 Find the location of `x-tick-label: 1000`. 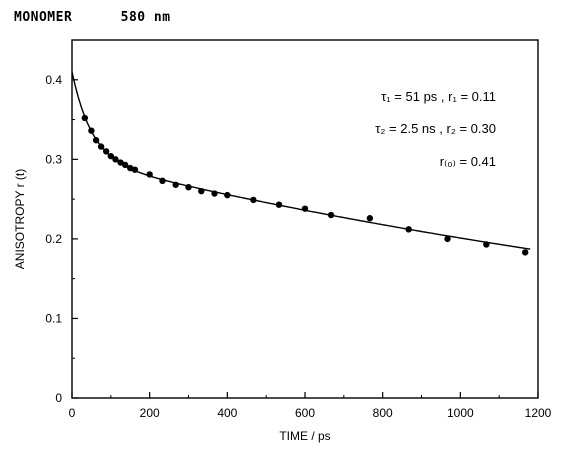

x-tick-label: 1000 is located at coordinates (460, 413).